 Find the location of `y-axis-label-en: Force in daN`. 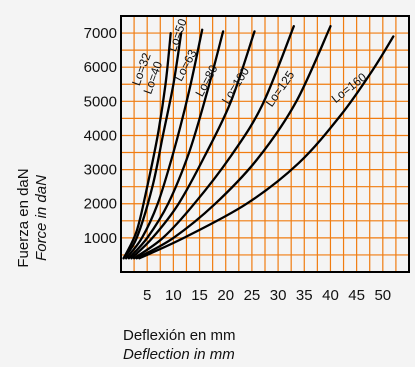

y-axis-label-en: Force in daN is located at coordinates (41, 218).